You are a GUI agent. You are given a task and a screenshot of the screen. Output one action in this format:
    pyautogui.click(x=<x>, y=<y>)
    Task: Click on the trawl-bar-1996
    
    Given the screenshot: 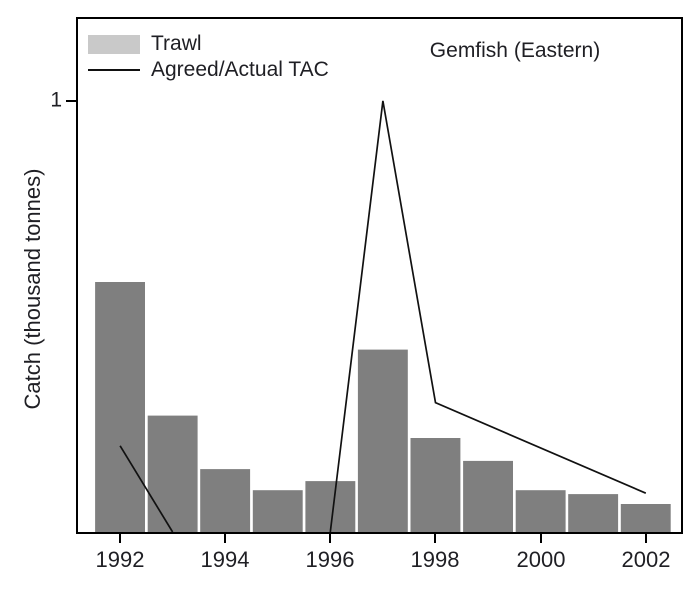 What is the action you would take?
    pyautogui.click(x=330, y=506)
    